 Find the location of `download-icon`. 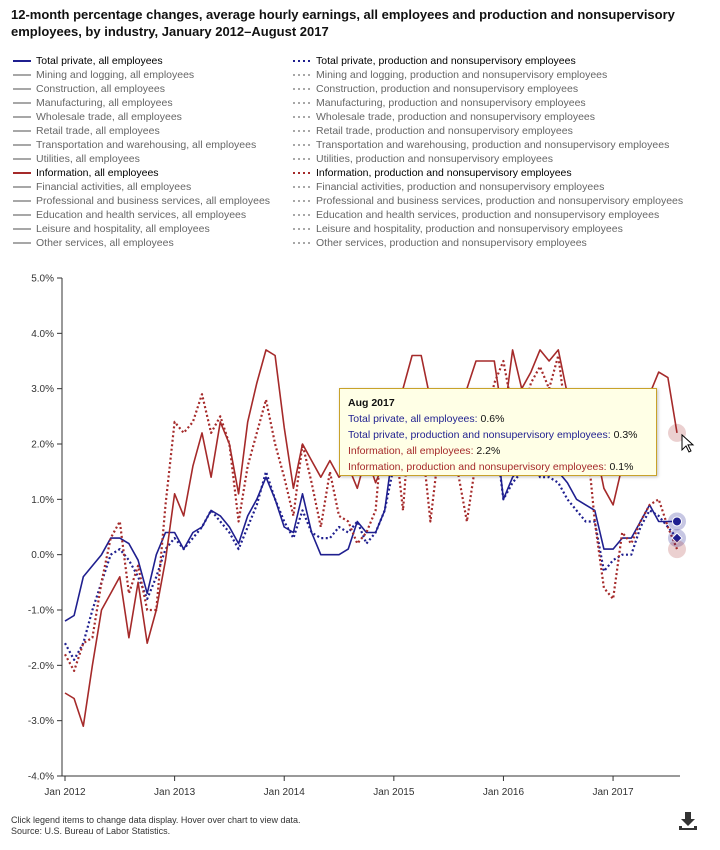

download-icon is located at coordinates (688, 821).